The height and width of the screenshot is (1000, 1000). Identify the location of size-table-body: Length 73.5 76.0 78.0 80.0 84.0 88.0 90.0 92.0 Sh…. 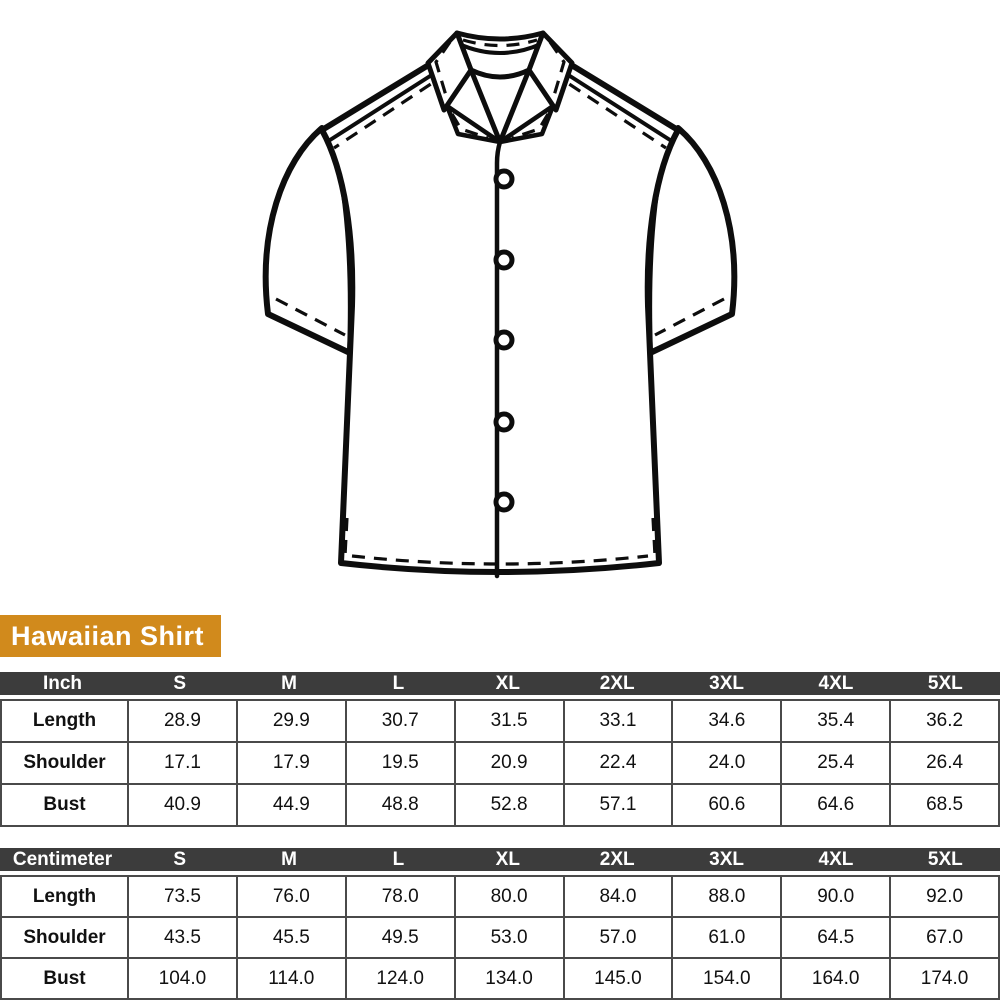
(500, 937).